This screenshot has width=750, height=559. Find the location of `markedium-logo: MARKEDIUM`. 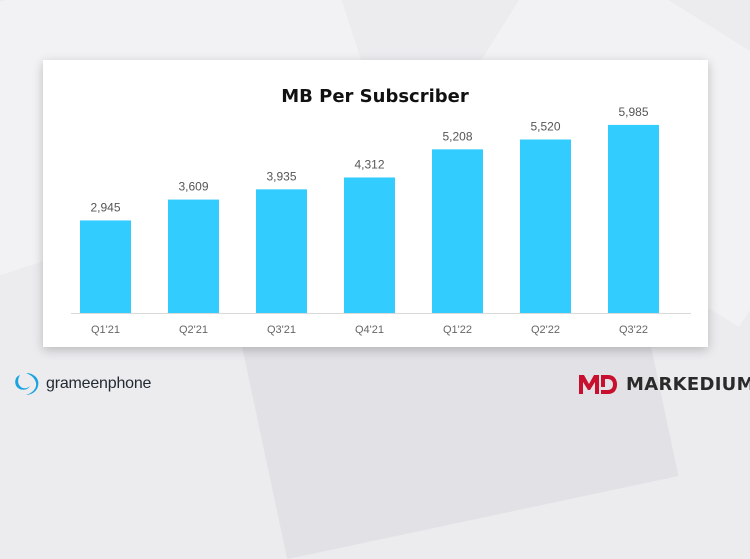

markedium-logo: MARKEDIUM is located at coordinates (664, 384).